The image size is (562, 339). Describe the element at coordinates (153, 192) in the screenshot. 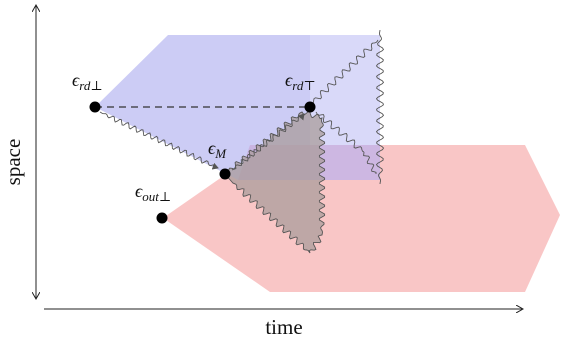

I see `label-out-bot: ϵout⊥` at that location.